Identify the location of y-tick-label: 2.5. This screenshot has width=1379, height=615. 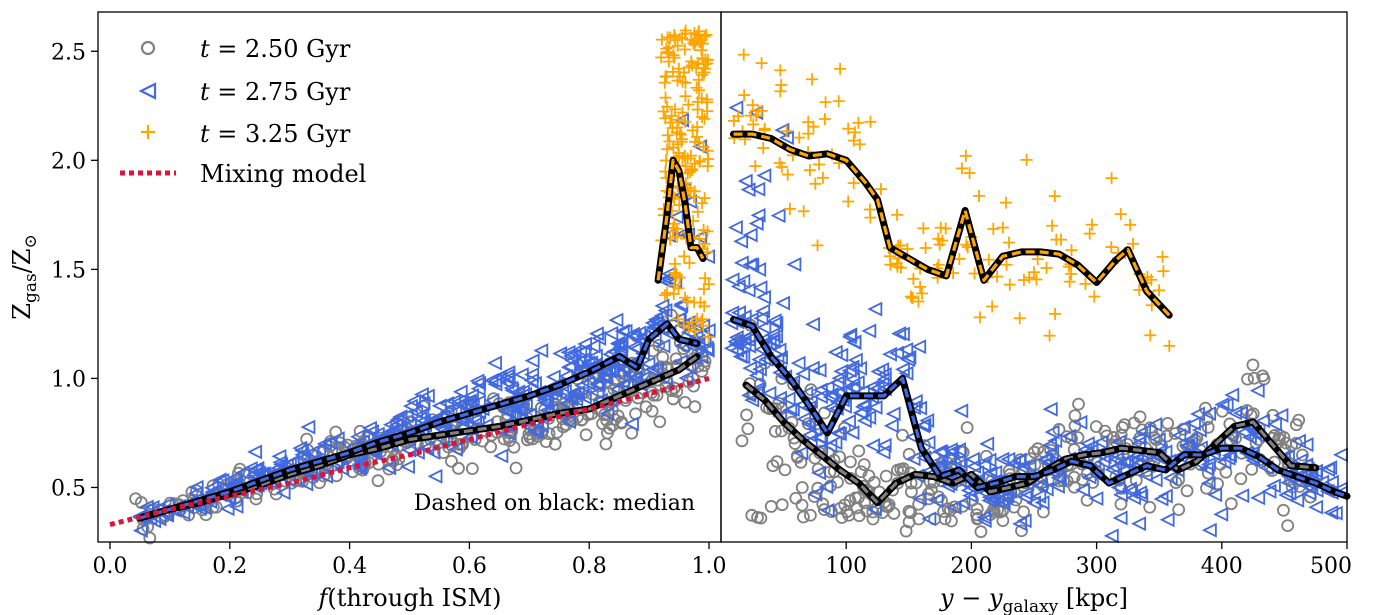
(68, 52).